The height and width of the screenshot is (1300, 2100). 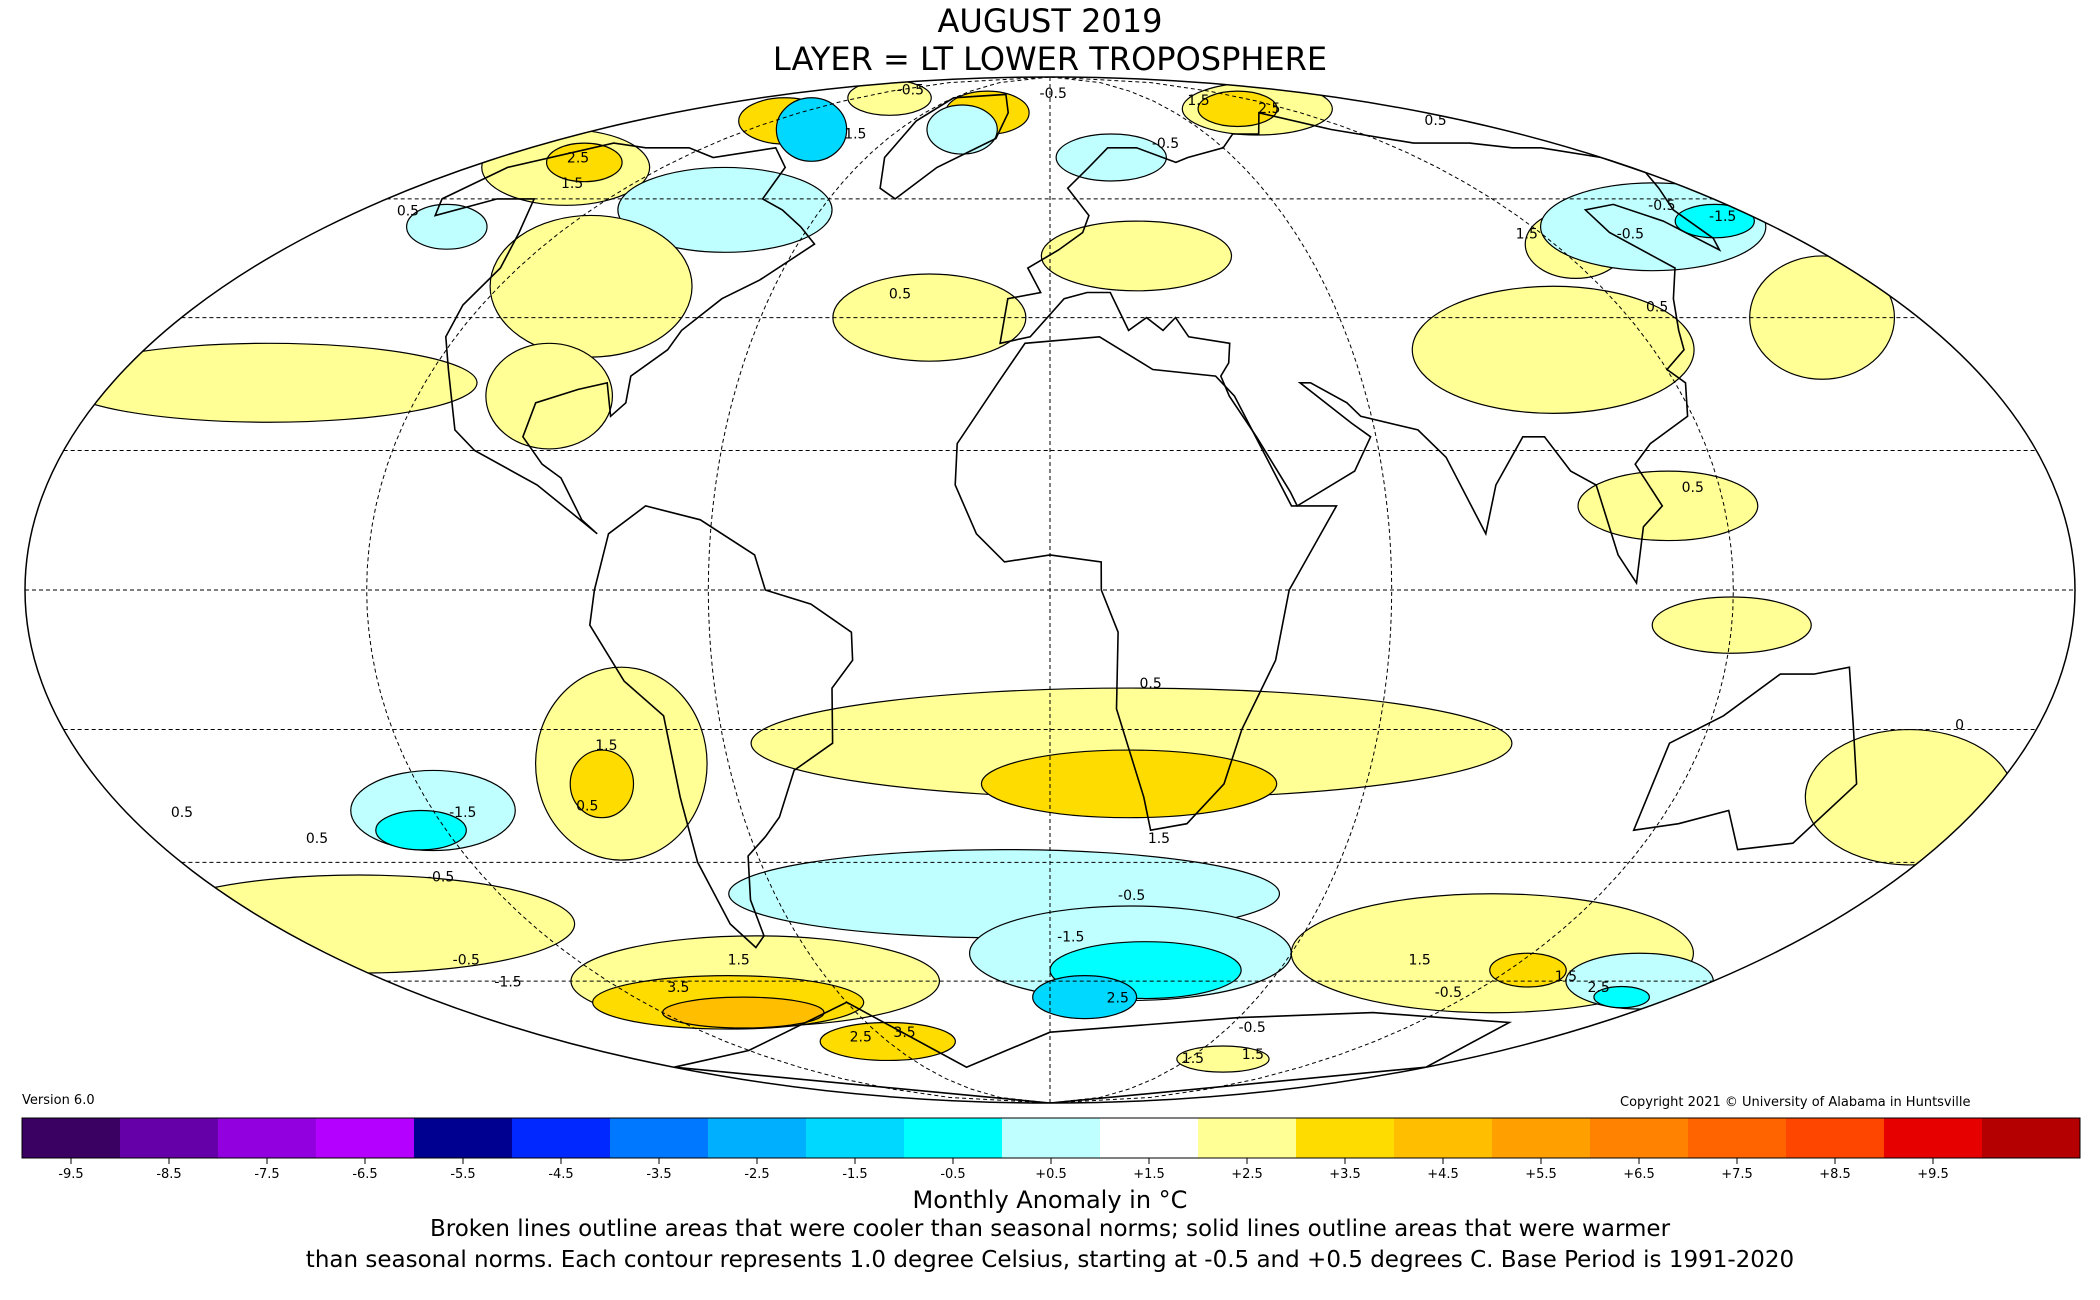 I want to click on colorbar-tick-label: +4.5, so click(x=1443, y=1174).